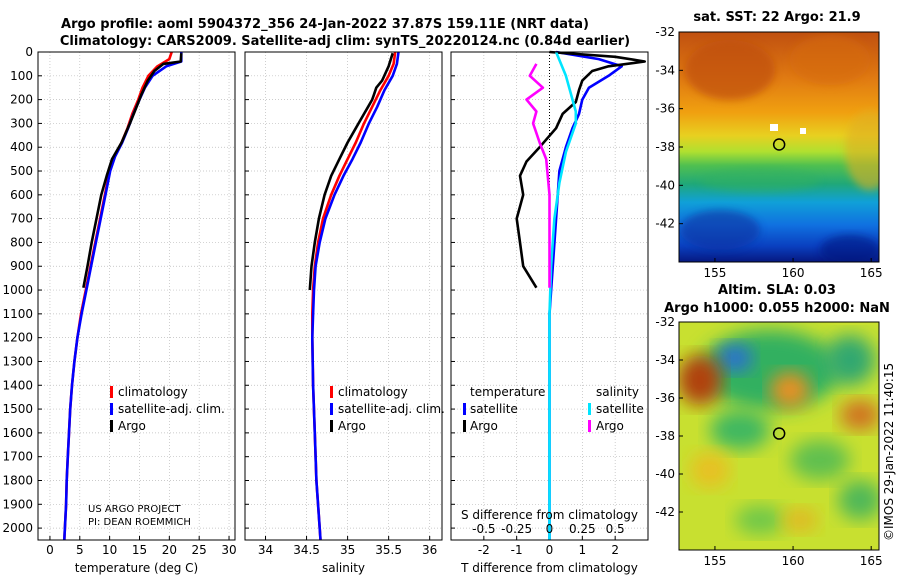  What do you see at coordinates (109, 550) in the screenshot?
I see `x-tick-label: 10` at bounding box center [109, 550].